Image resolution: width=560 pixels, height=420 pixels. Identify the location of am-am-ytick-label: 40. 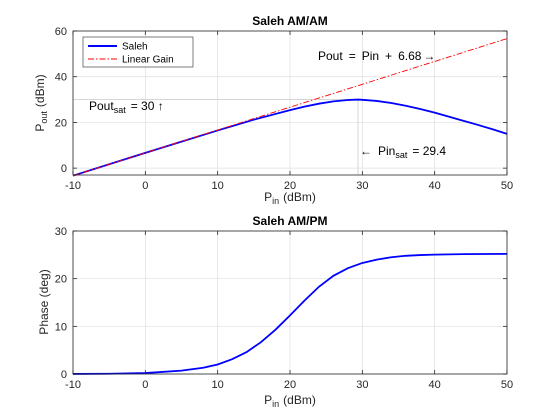
(61, 78).